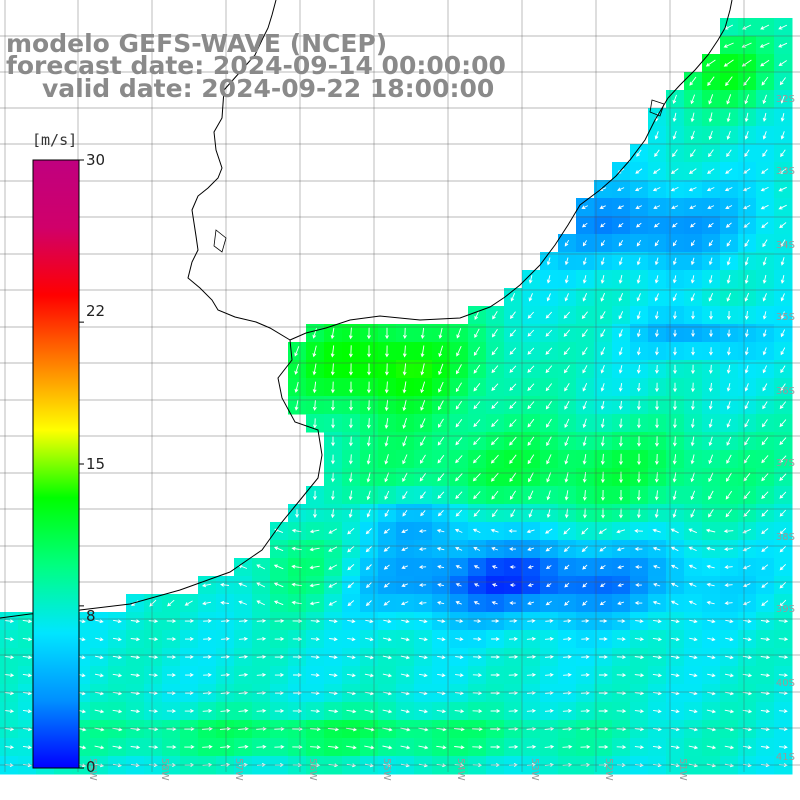 The width and height of the screenshot is (800, 800). What do you see at coordinates (96, 160) in the screenshot?
I see `colorbar-tick-label: 30` at bounding box center [96, 160].